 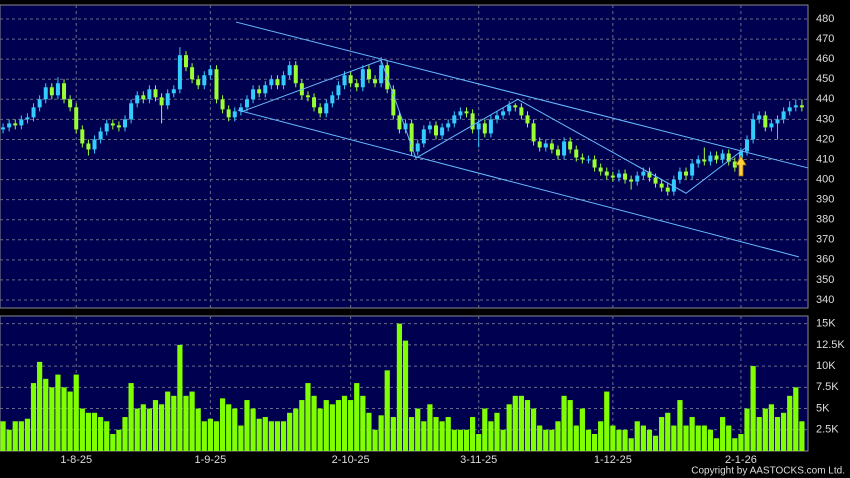 What do you see at coordinates (825, 139) in the screenshot?
I see `y-tick-label: 420` at bounding box center [825, 139].